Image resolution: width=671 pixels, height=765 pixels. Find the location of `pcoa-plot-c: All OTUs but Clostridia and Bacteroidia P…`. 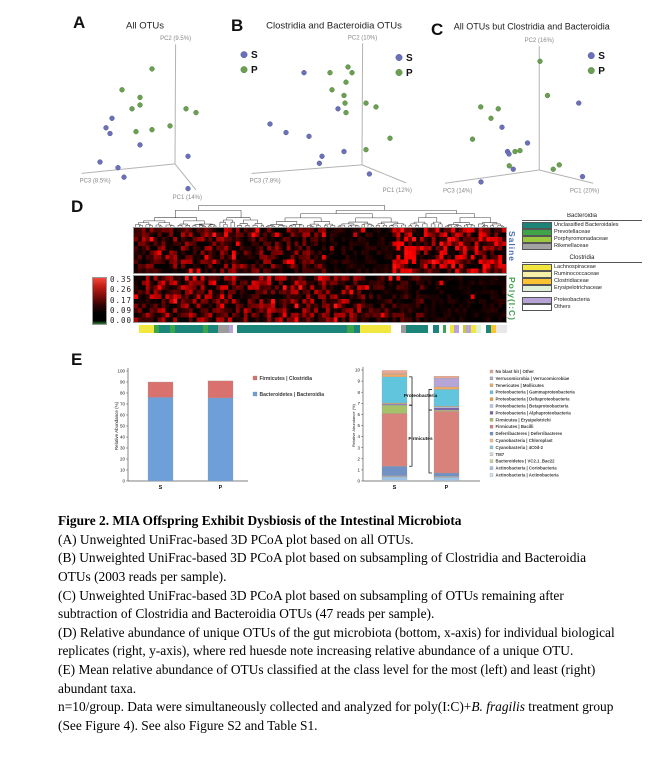

pcoa-plot-c: All OTUs but Clostridia and Bacteroidia P… is located at coordinates (526, 107).